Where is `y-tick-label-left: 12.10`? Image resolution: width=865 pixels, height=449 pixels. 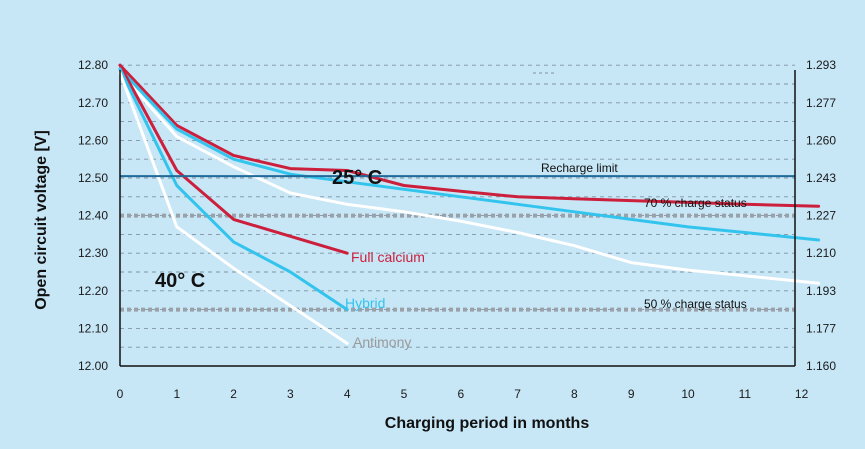
y-tick-label-left: 12.10 is located at coordinates (93, 328).